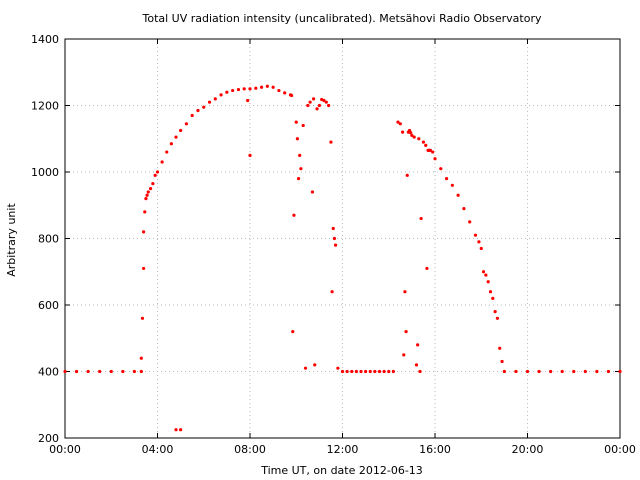 This screenshot has height=480, width=640. What do you see at coordinates (11, 240) in the screenshot?
I see `y-axis-label: Arbitrary unit` at bounding box center [11, 240].